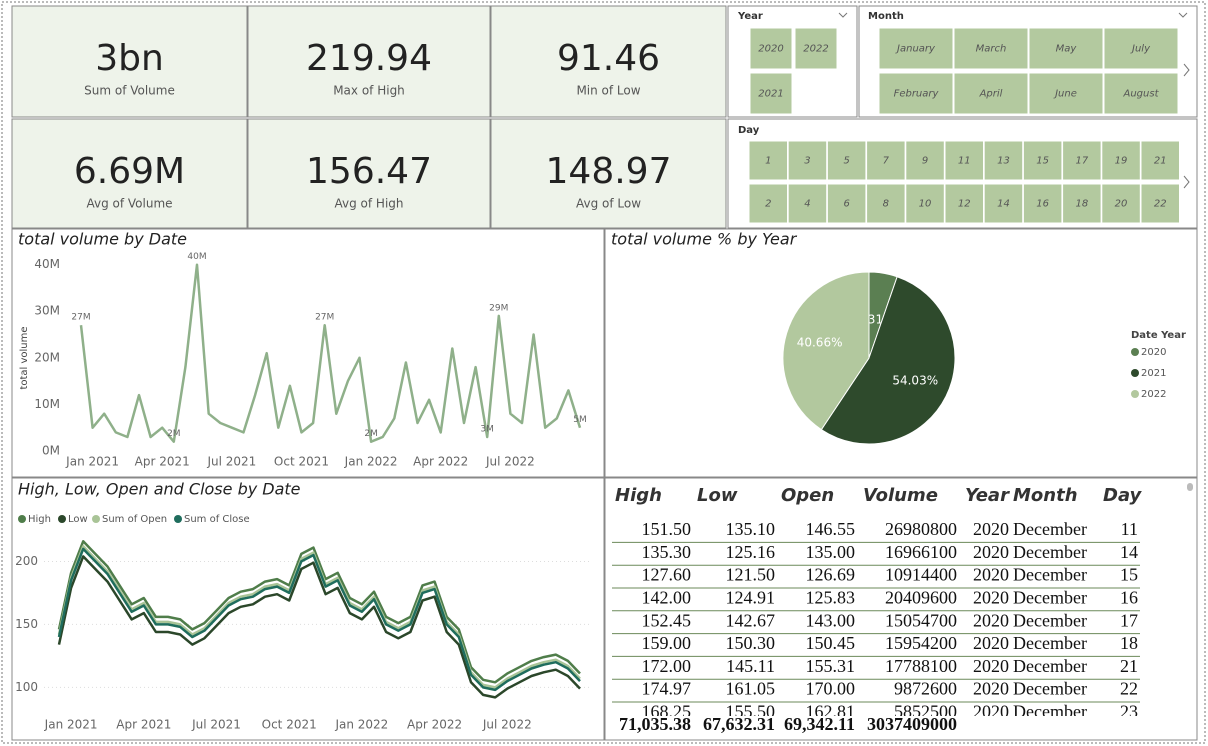 This screenshot has height=746, width=1208. What do you see at coordinates (26, 561) in the screenshot?
I see `y-tick-label: 200` at bounding box center [26, 561].